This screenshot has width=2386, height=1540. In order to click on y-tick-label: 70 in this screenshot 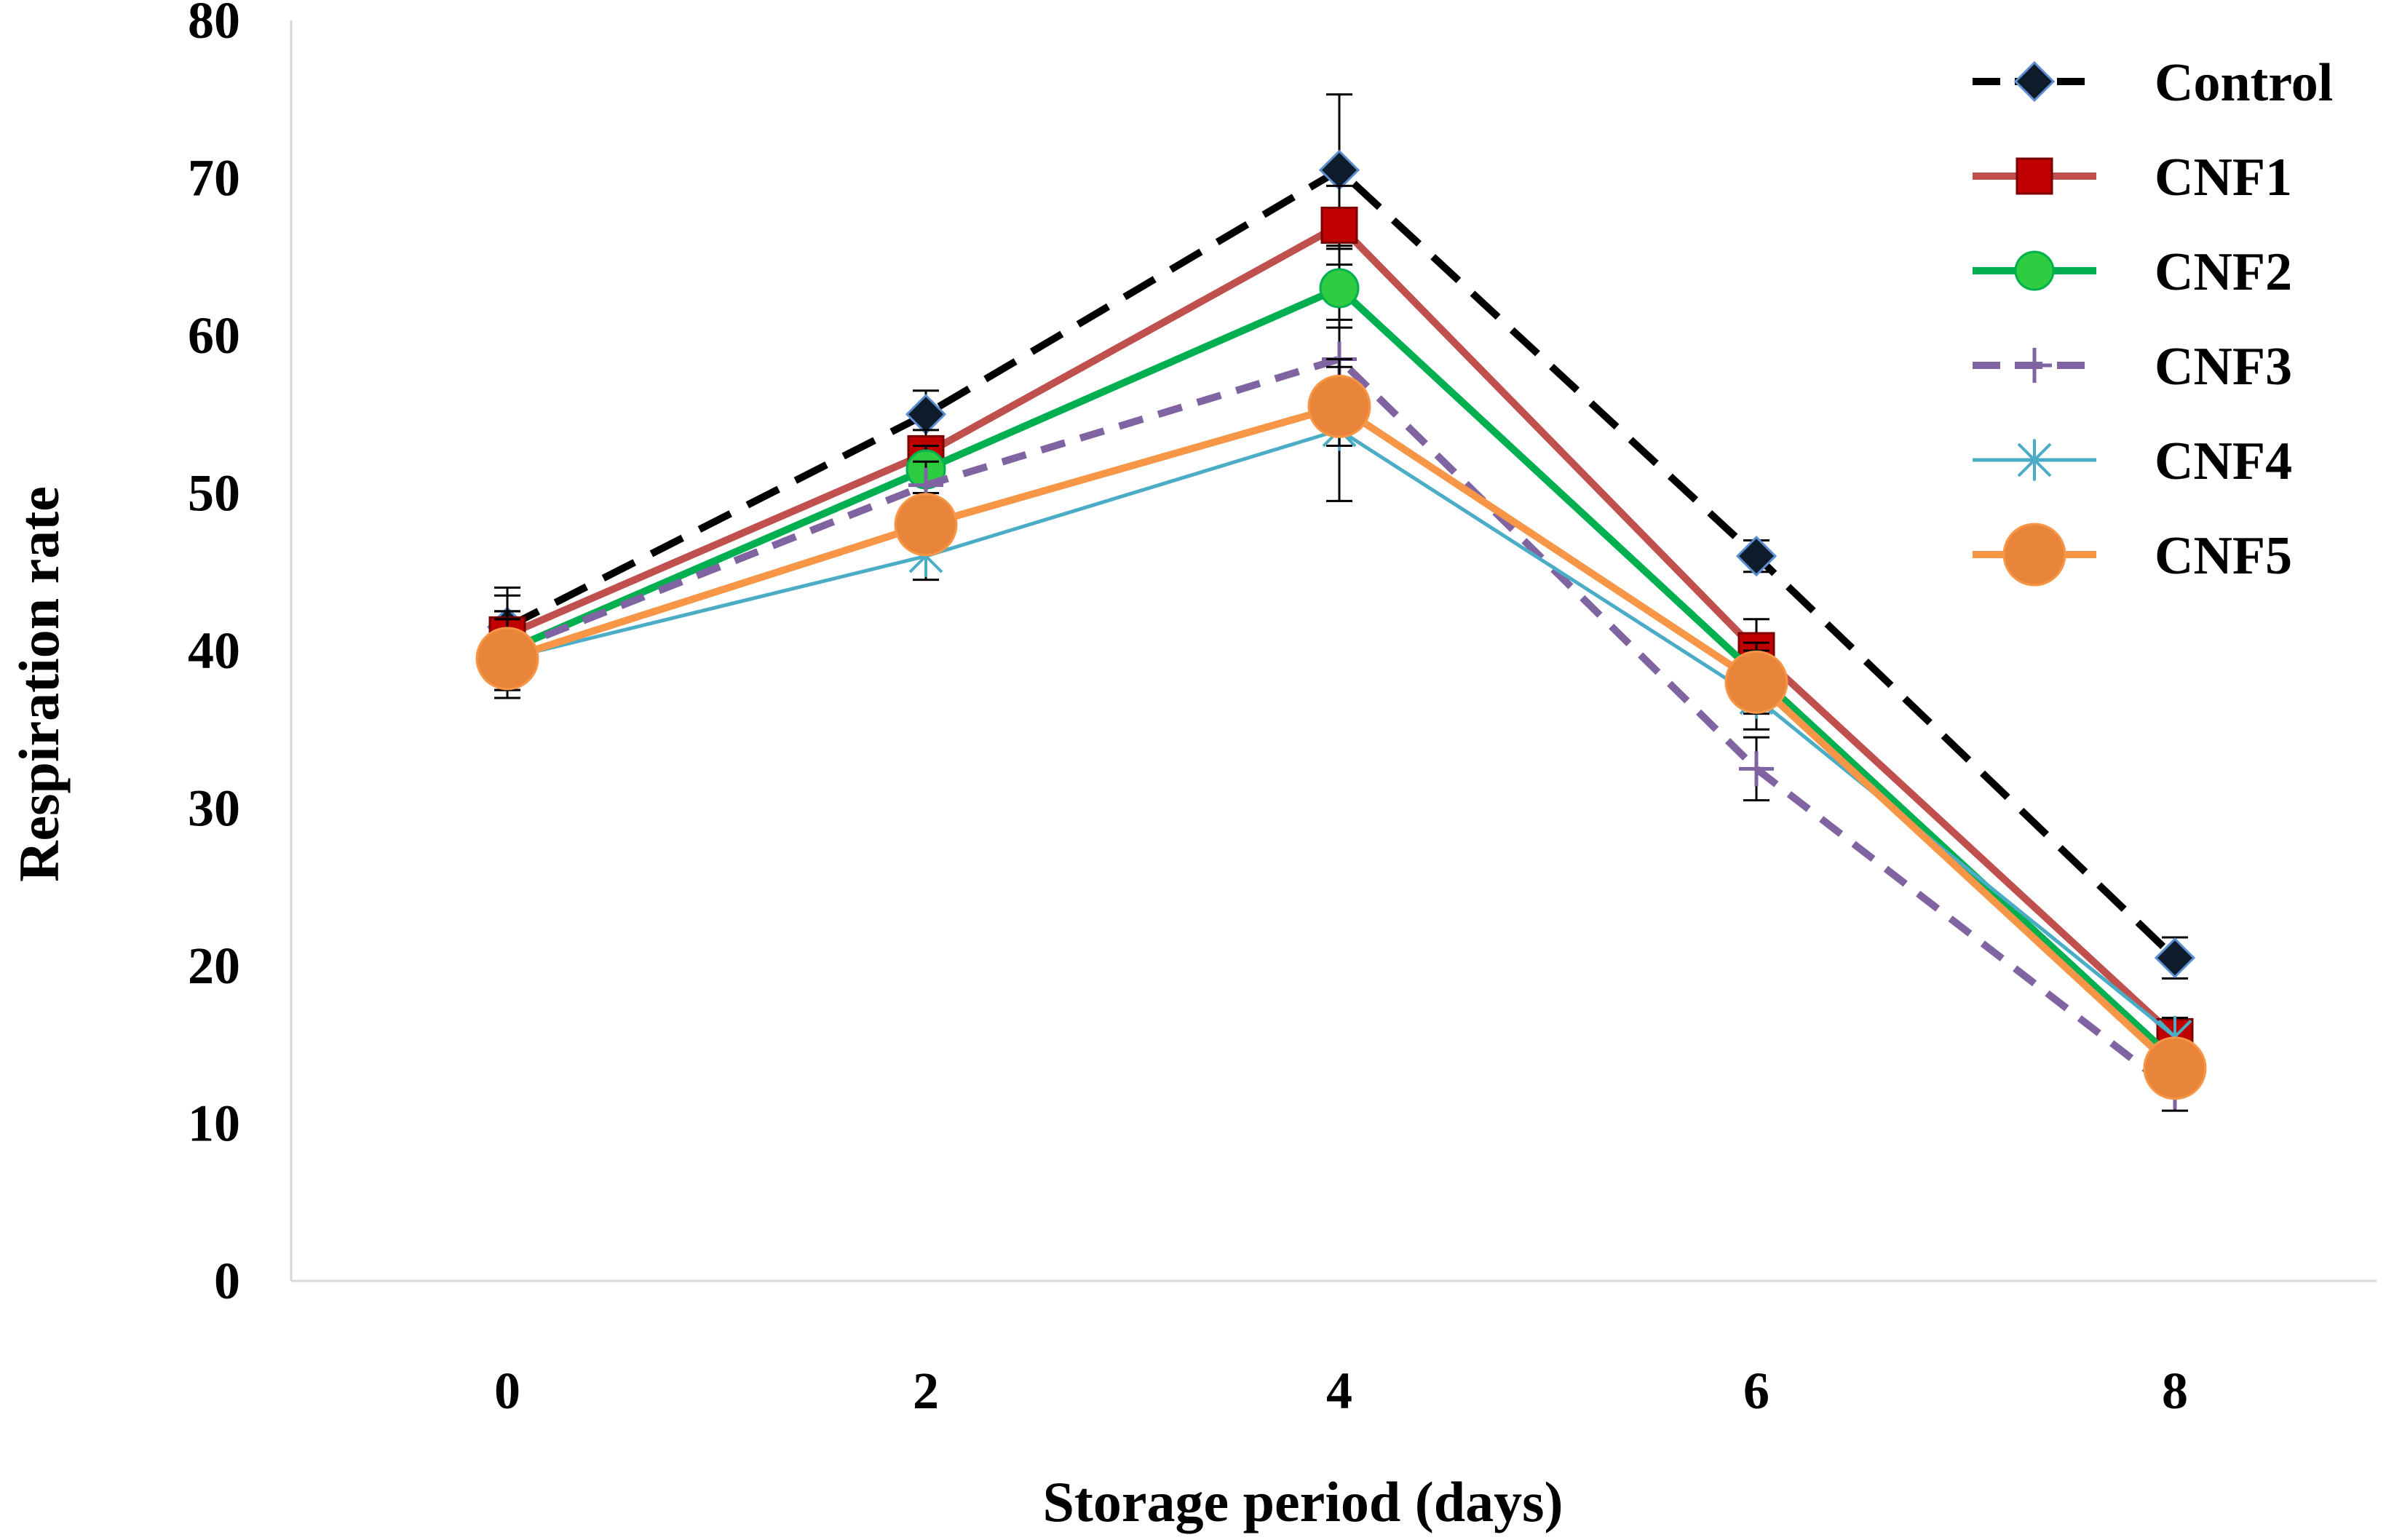, I will do `click(214, 178)`.